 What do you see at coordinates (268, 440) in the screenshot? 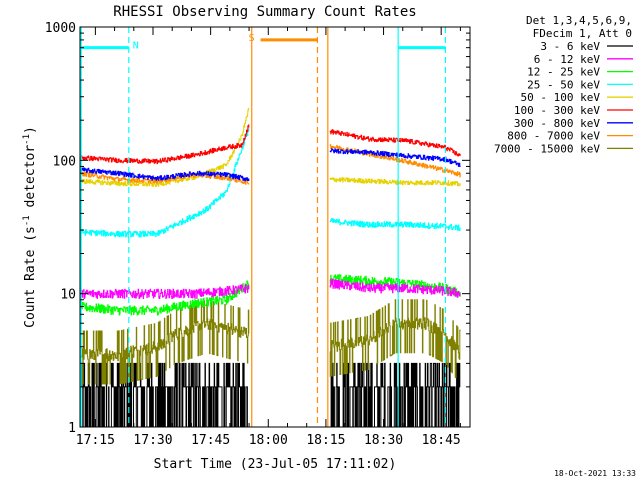
I see `x-tick-label: 18:00` at bounding box center [268, 440].